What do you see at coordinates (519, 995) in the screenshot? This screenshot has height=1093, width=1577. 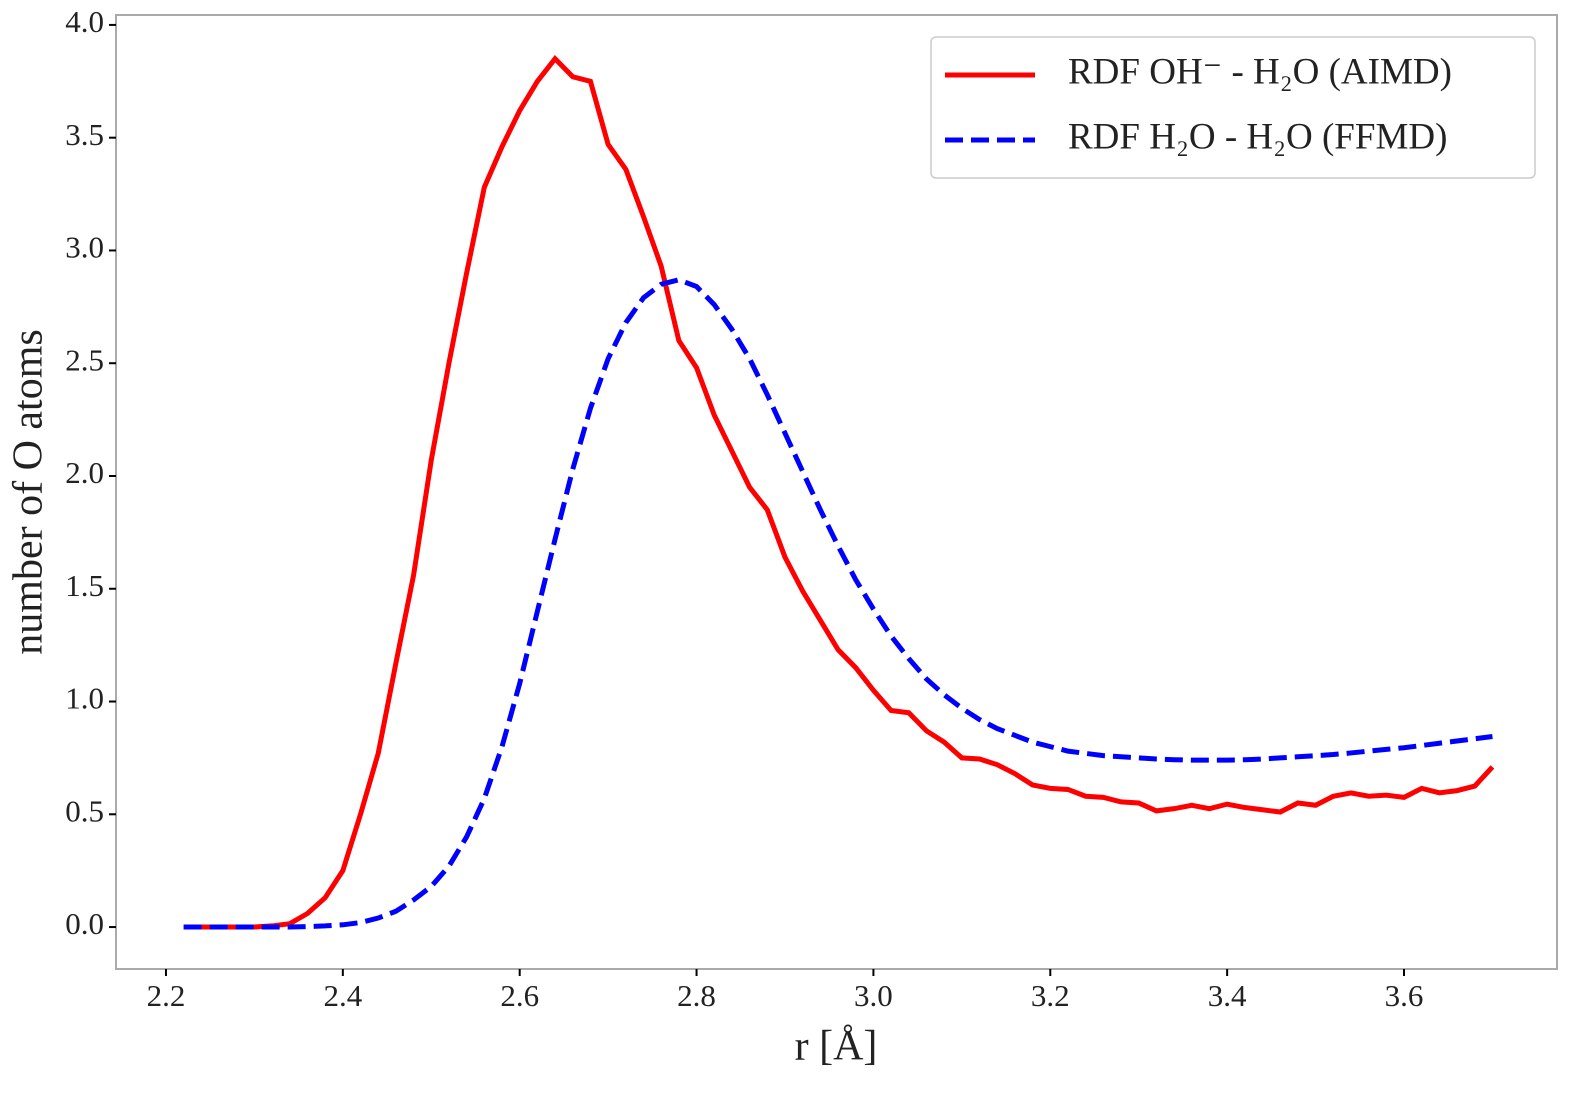 I see `x-tick-label: 2.6` at bounding box center [519, 995].